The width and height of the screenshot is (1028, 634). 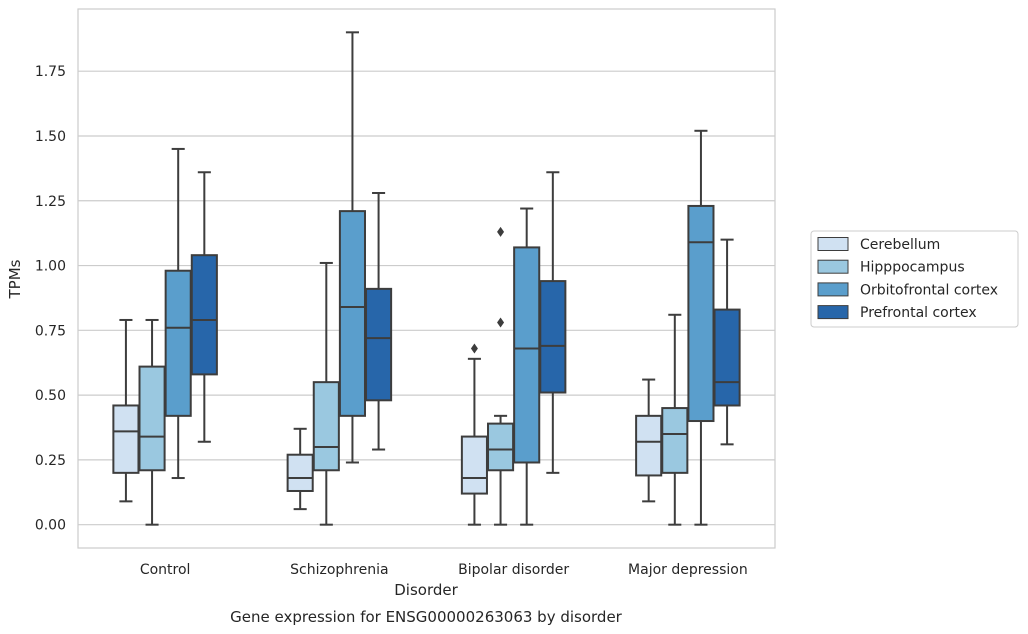 What do you see at coordinates (912, 268) in the screenshot?
I see `legend-label: Hipppocampus` at bounding box center [912, 268].